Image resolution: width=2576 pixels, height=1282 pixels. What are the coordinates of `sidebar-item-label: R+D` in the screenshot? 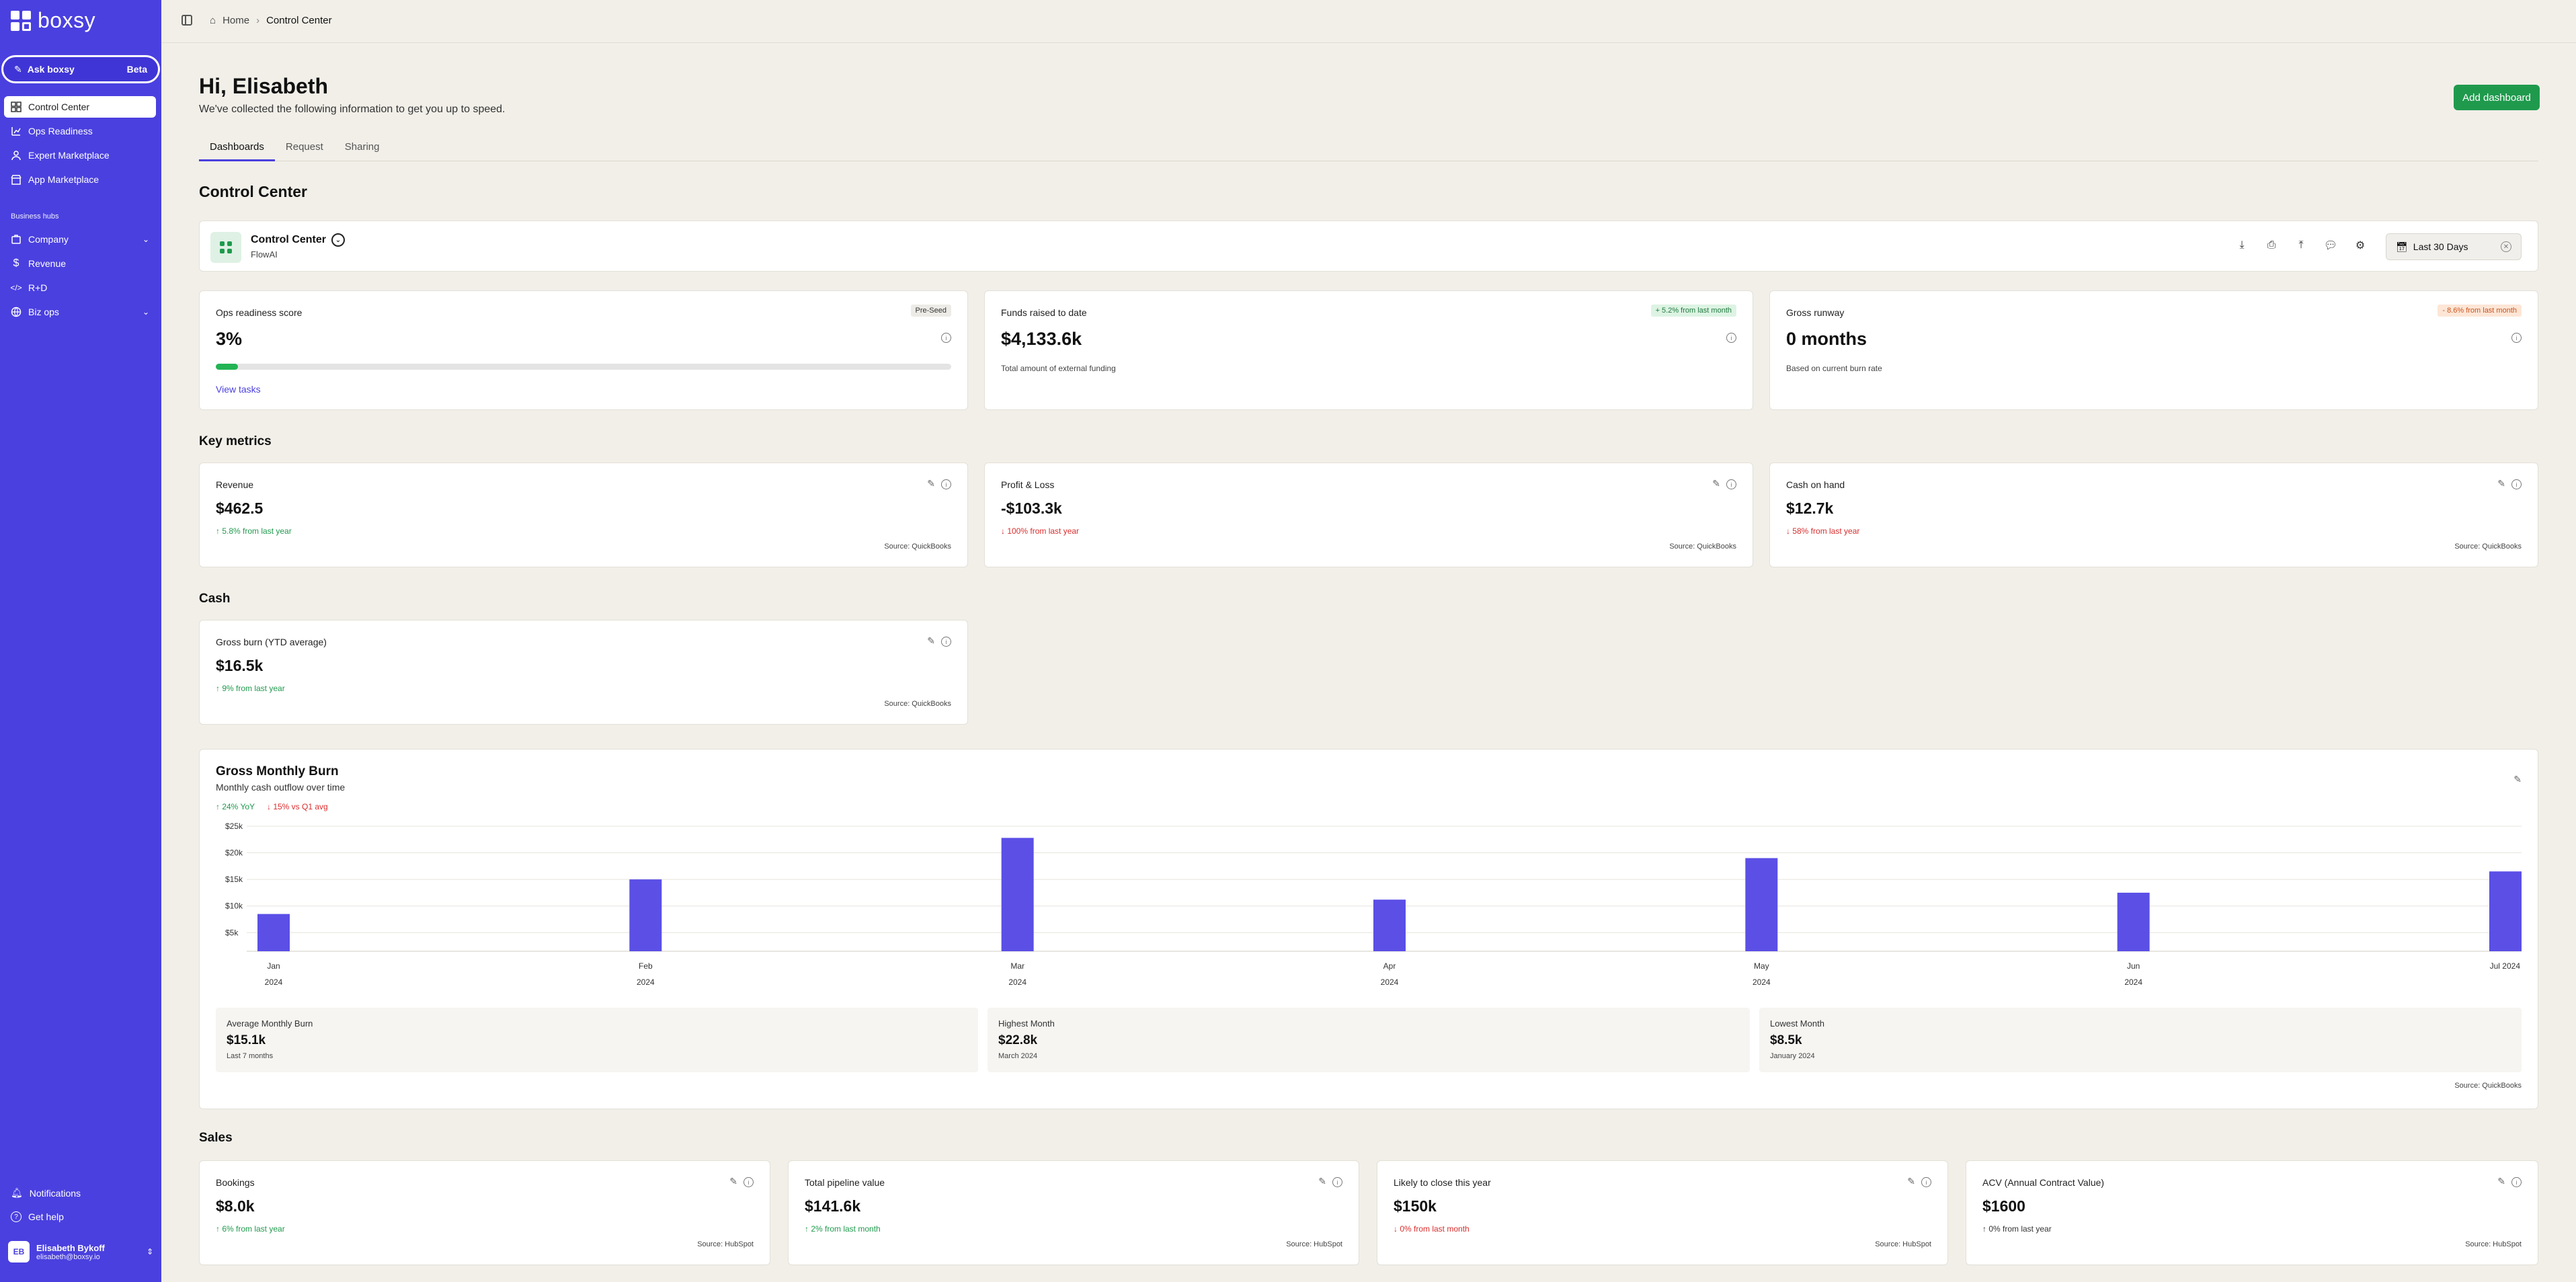 It's located at (38, 287).